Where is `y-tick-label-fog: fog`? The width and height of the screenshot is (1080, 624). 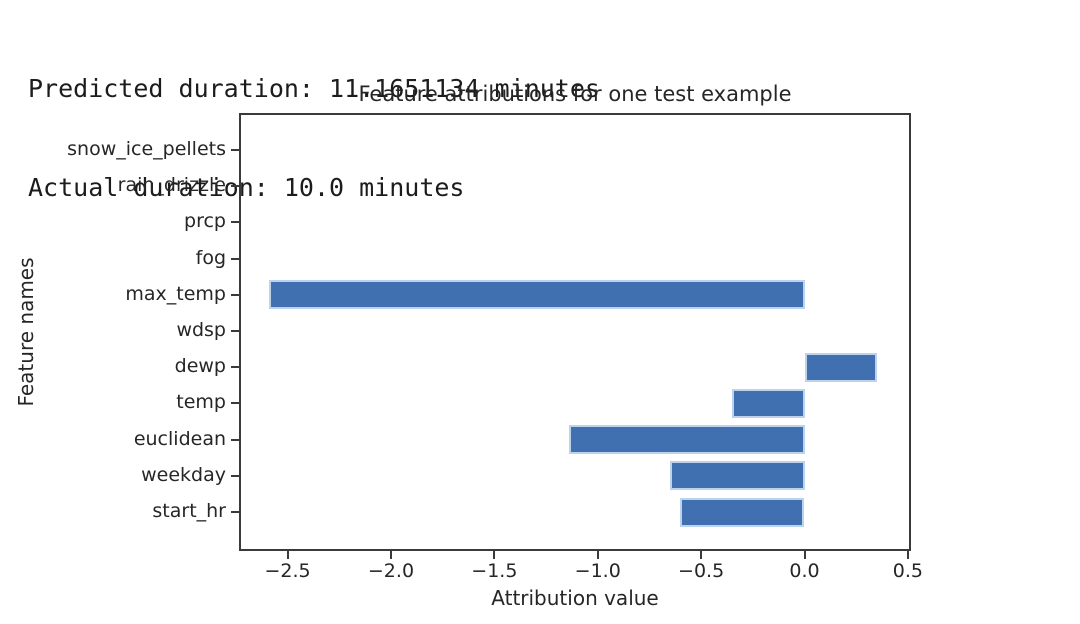
y-tick-label-fog: fog is located at coordinates (210, 257).